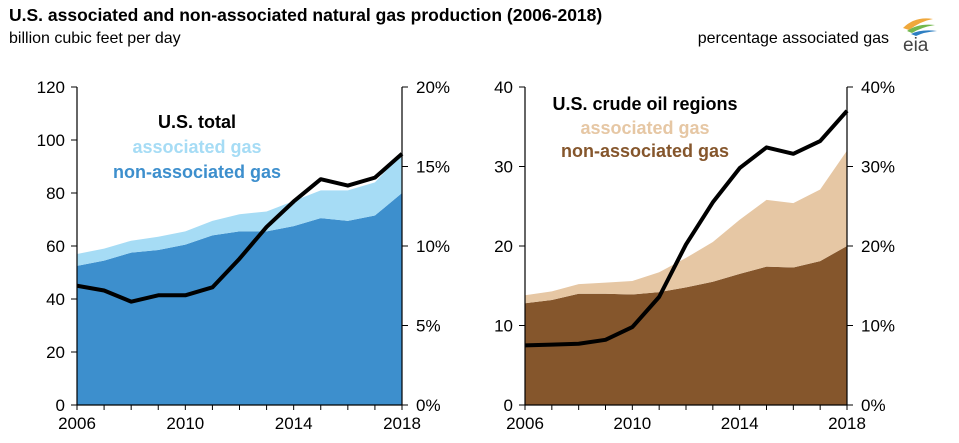  What do you see at coordinates (503, 326) in the screenshot?
I see `left-axis-tick-label: 10` at bounding box center [503, 326].